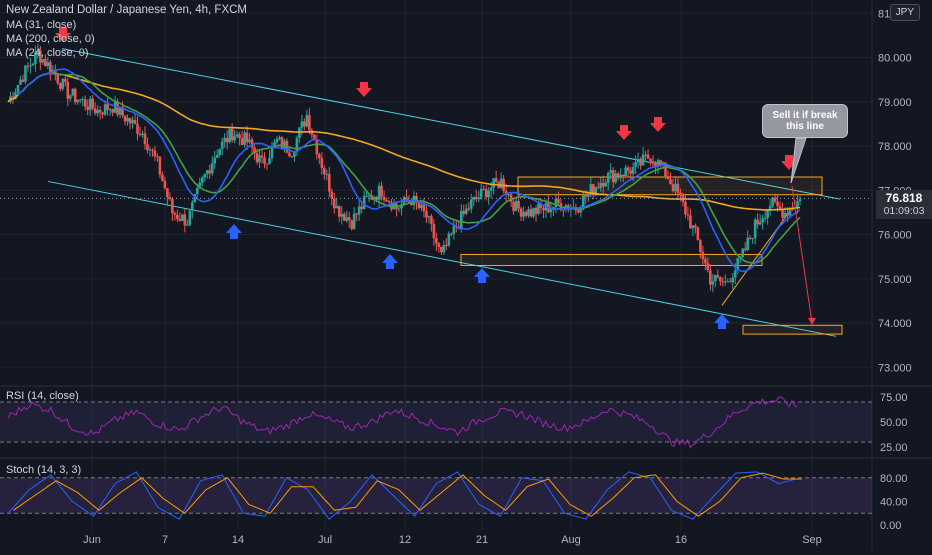  Describe the element at coordinates (812, 322) in the screenshot. I see `projection-arrow-icon` at that location.